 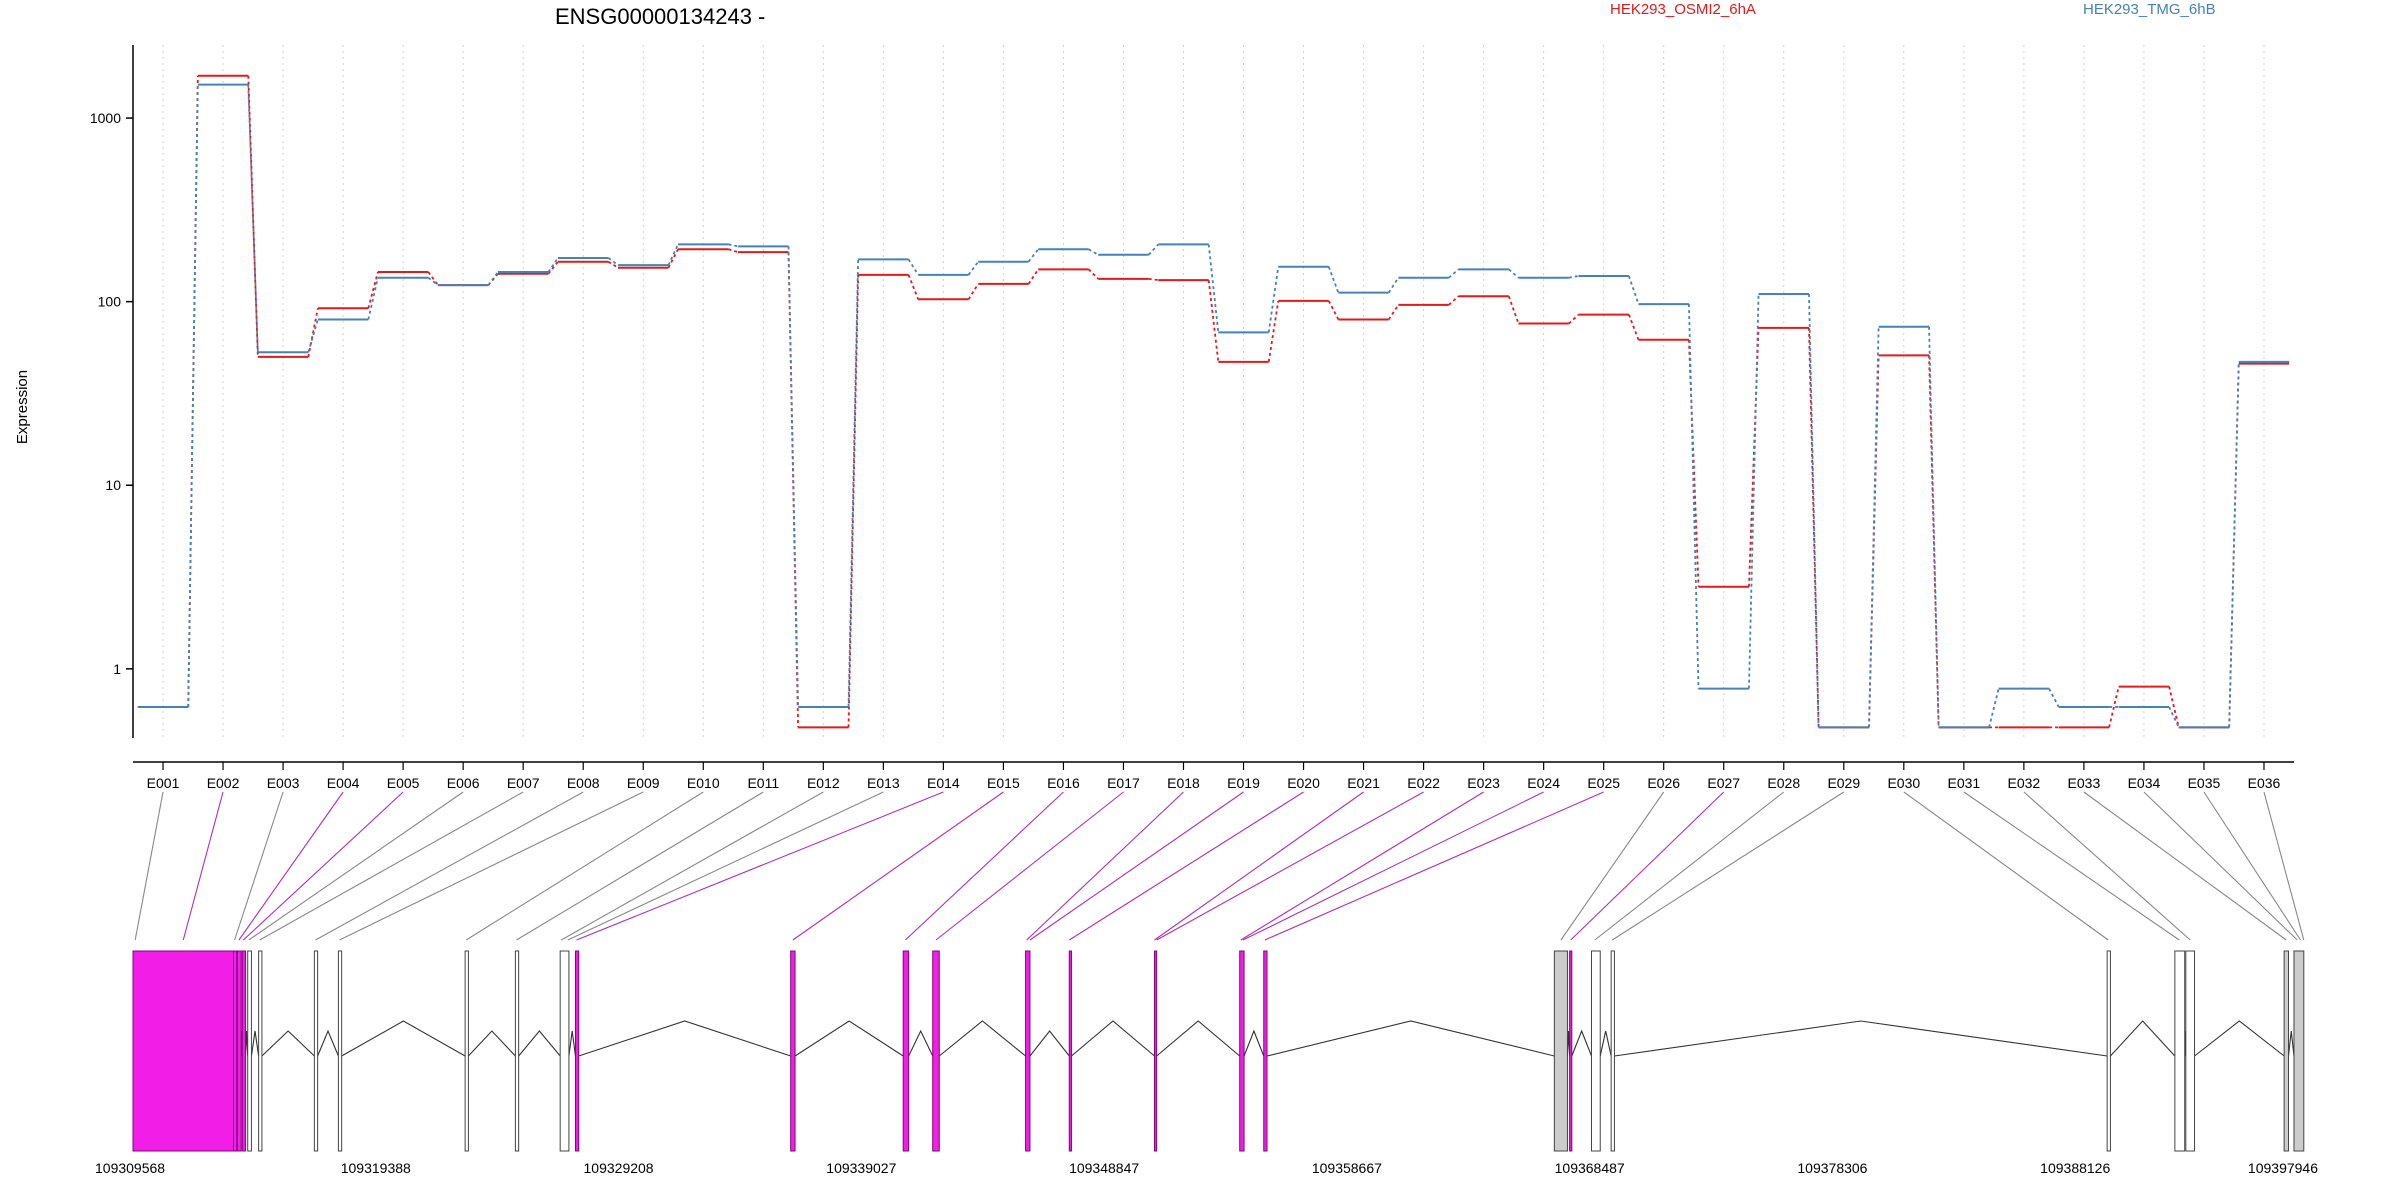 I want to click on connector-e011, so click(x=640, y=866).